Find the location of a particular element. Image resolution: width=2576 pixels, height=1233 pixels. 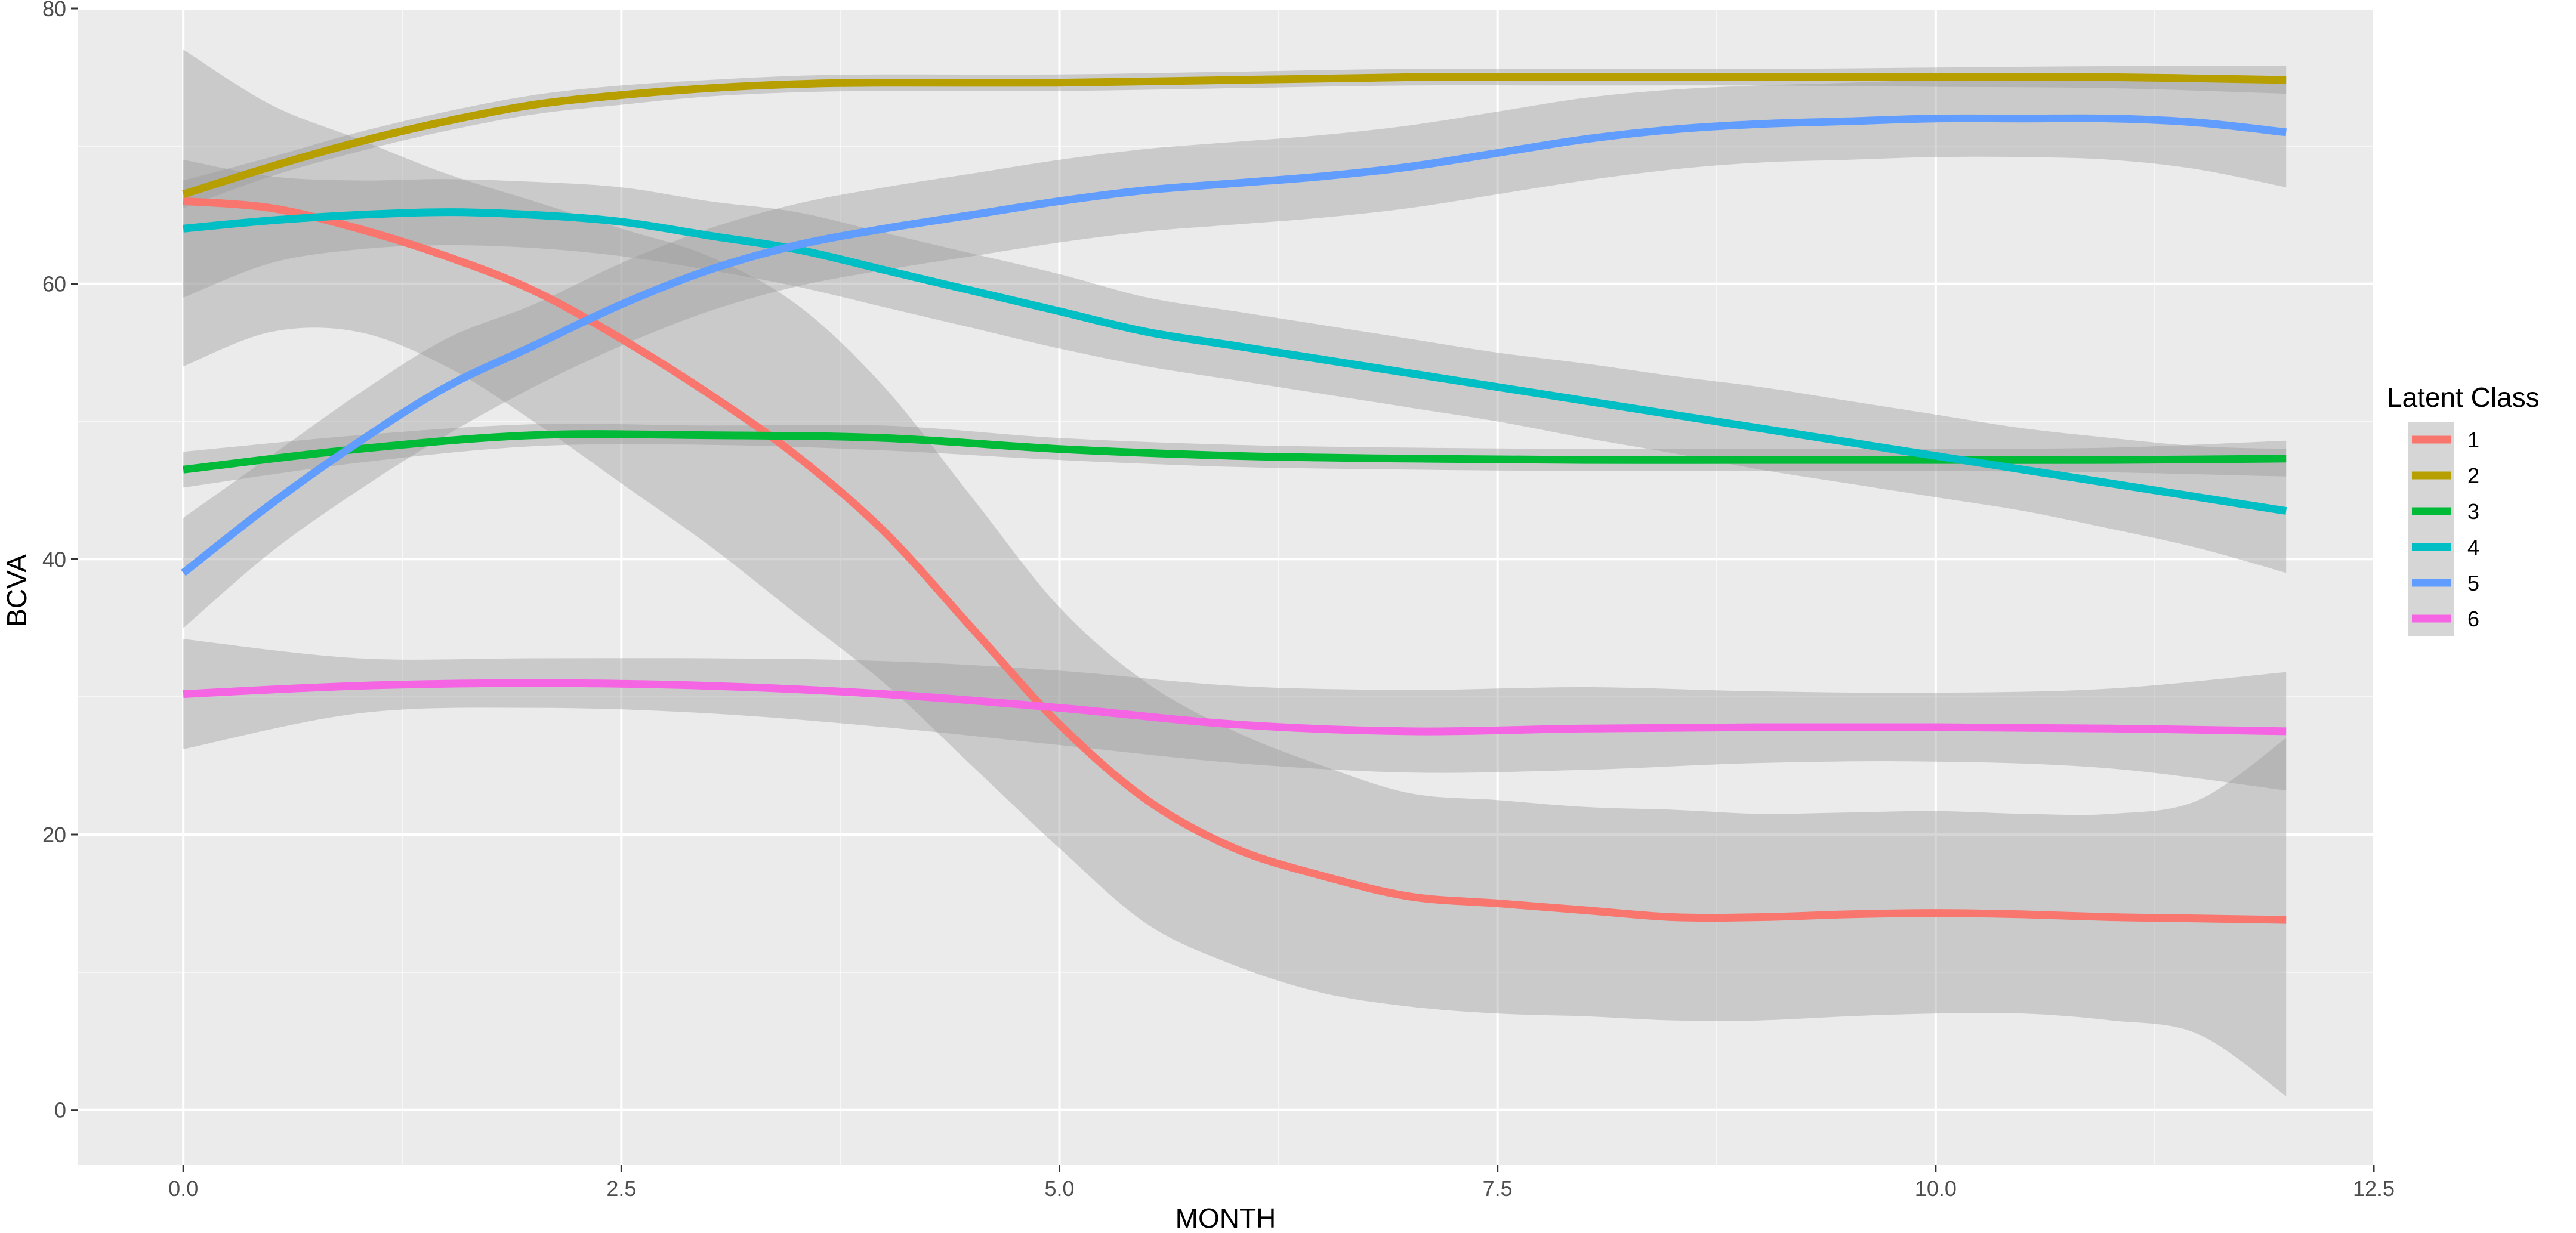

y-axis: 0 20 40 60 80 is located at coordinates (60, 561).